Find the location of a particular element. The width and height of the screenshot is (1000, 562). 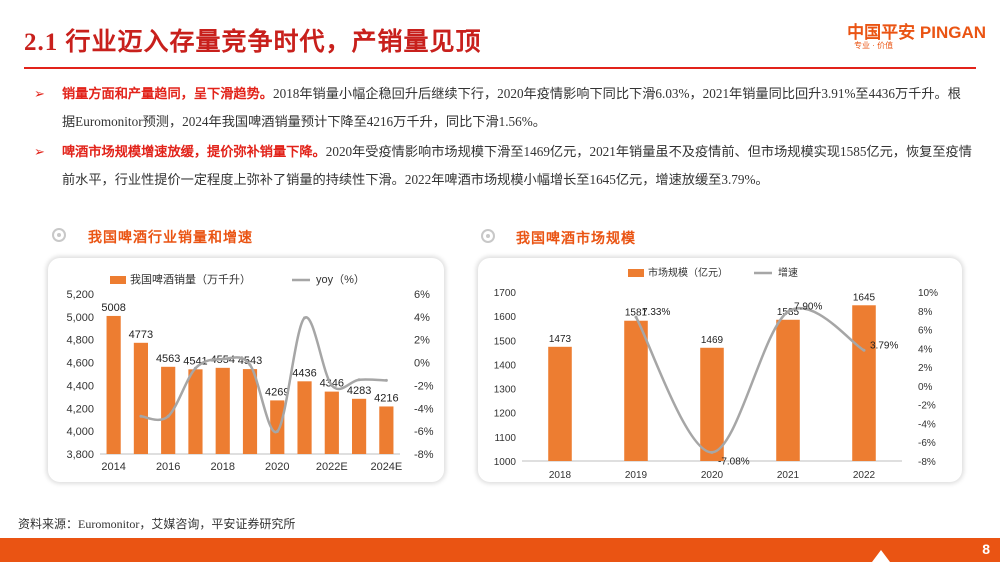

x-tick-label: 2021 is located at coordinates (788, 475).